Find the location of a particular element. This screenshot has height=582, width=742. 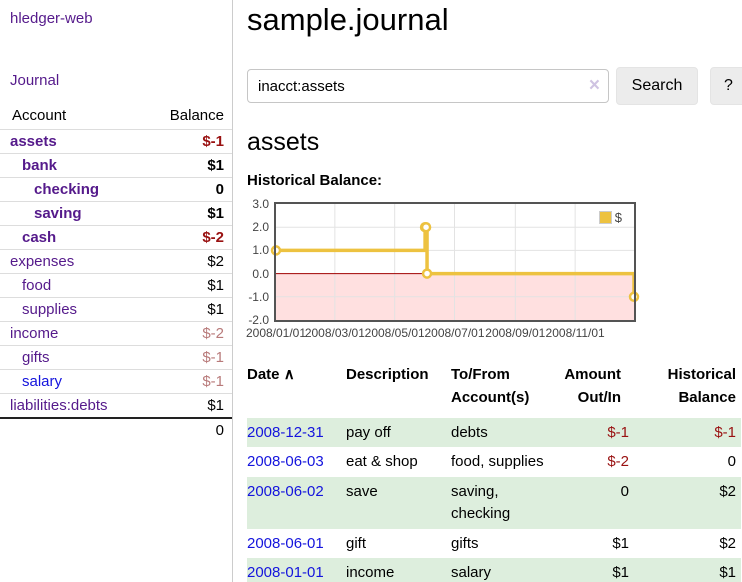

chart-canvas is located at coordinates (455, 262).